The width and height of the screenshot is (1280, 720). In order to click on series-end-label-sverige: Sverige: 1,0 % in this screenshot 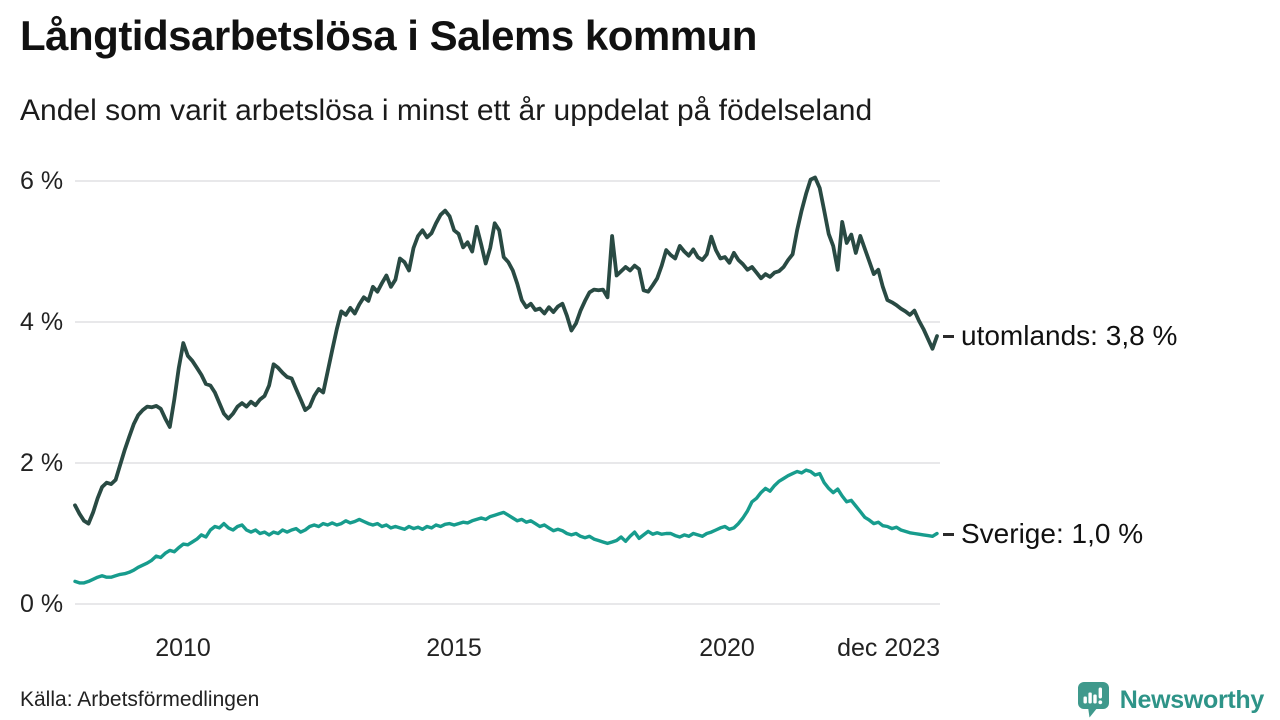, I will do `click(1043, 534)`.